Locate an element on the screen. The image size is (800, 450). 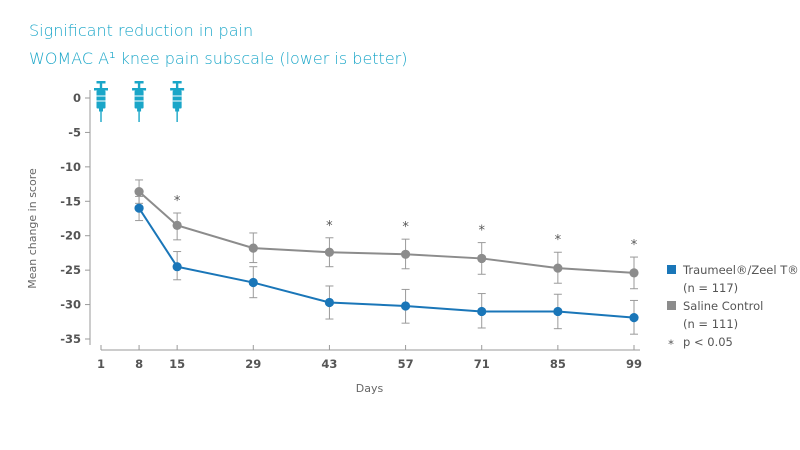
y-tick-label: -30 is located at coordinates (70, 305).